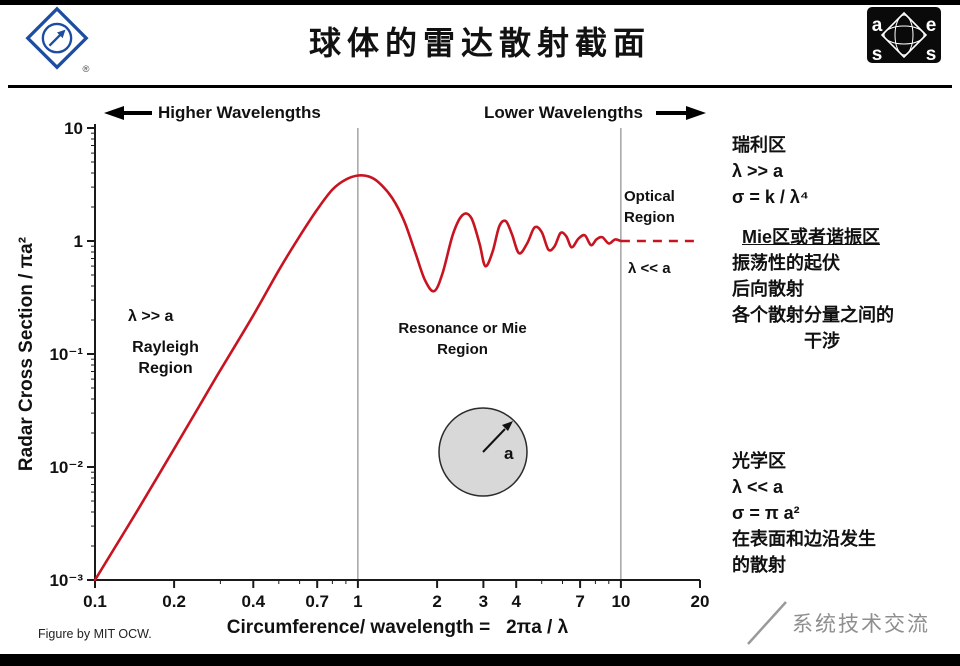 The image size is (960, 666). I want to click on y-axis-title: Radar Cross Section / πa², so click(26, 354).